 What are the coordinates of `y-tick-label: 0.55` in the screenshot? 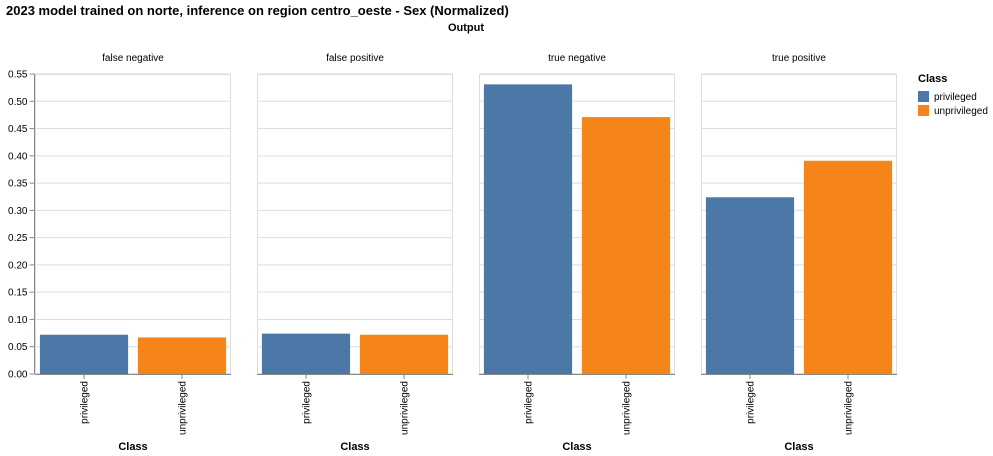 It's located at (18, 75).